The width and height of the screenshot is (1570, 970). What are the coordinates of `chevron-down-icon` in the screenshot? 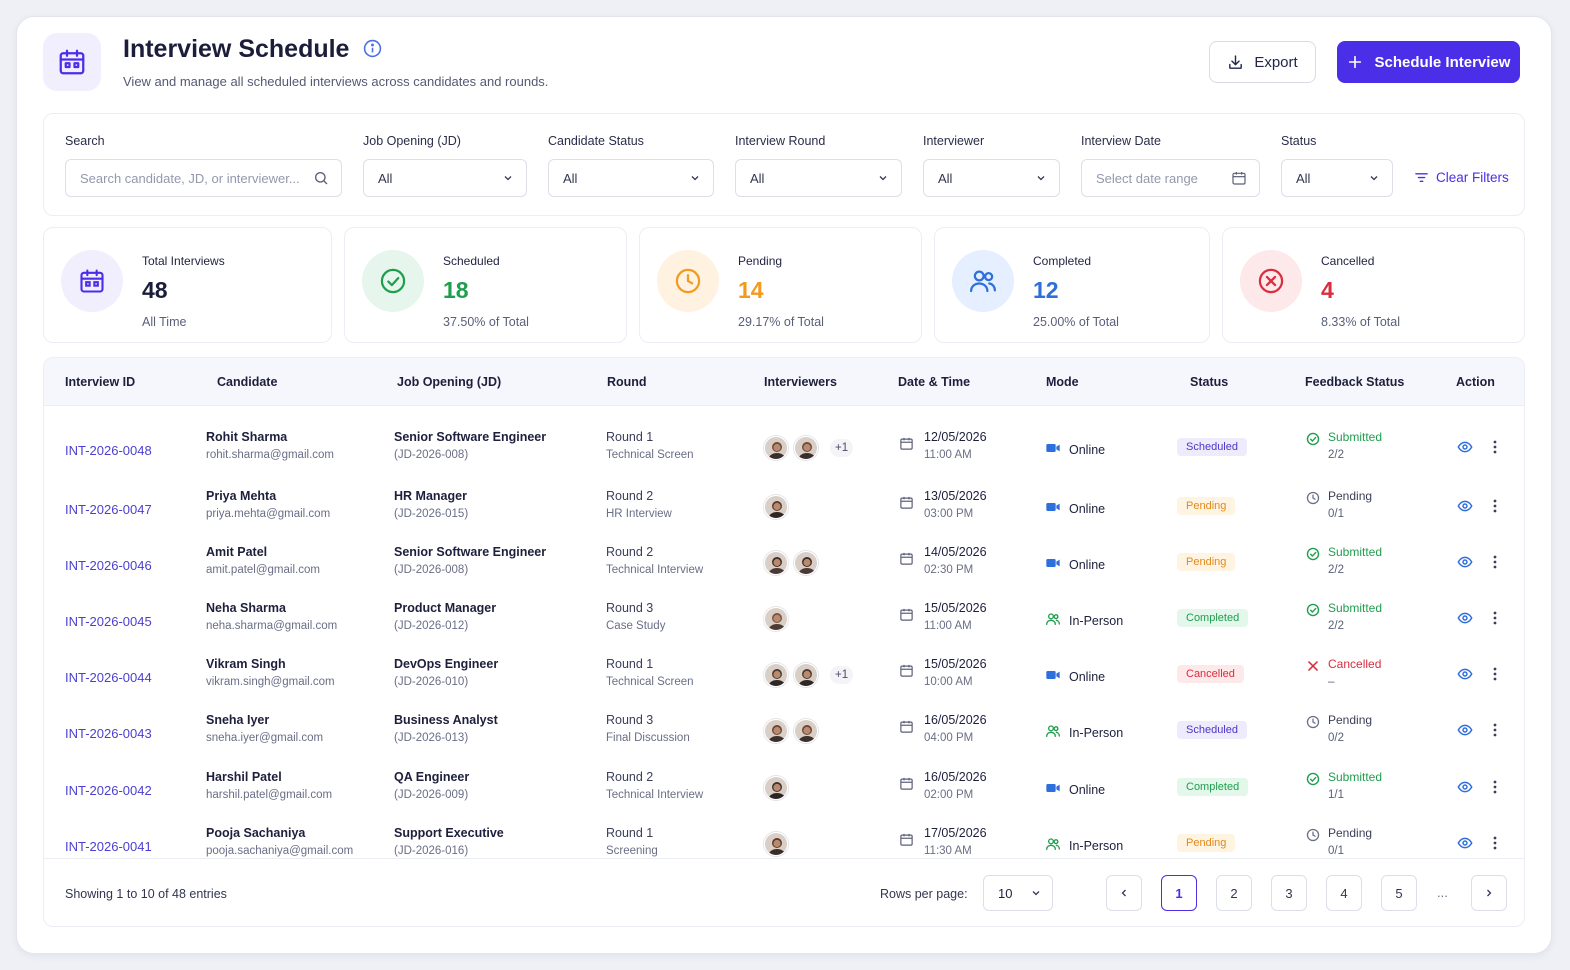 It's located at (883, 178).